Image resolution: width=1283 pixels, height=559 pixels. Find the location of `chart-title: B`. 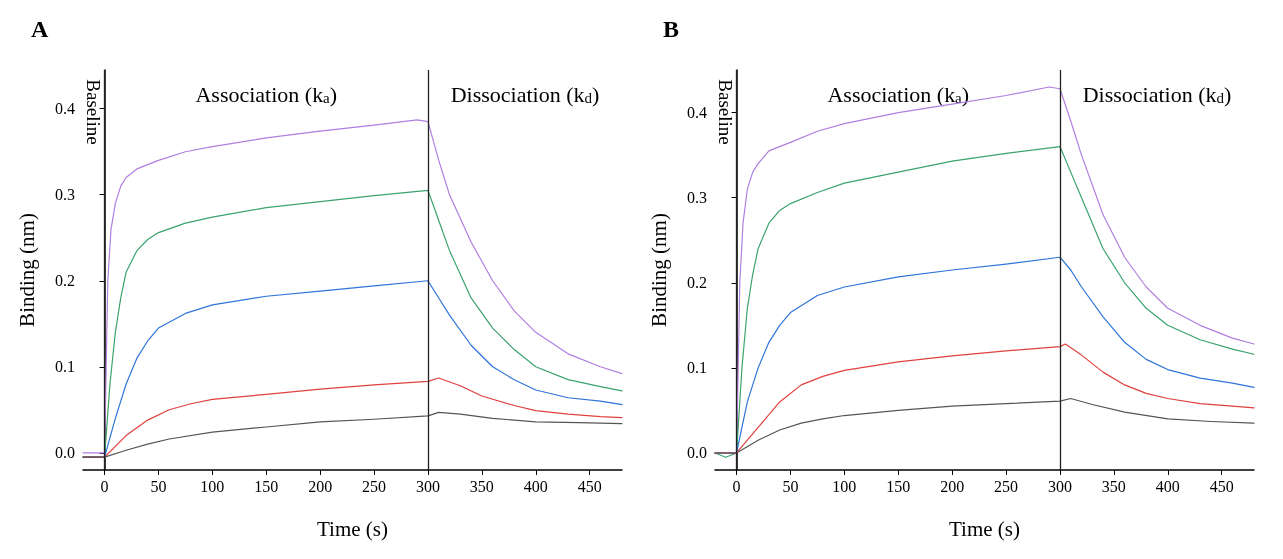

chart-title: B is located at coordinates (671, 29).